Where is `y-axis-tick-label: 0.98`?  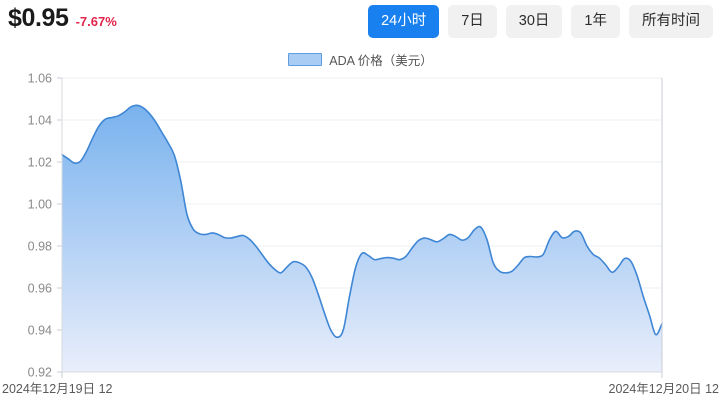 y-axis-tick-label: 0.98 is located at coordinates (40, 246).